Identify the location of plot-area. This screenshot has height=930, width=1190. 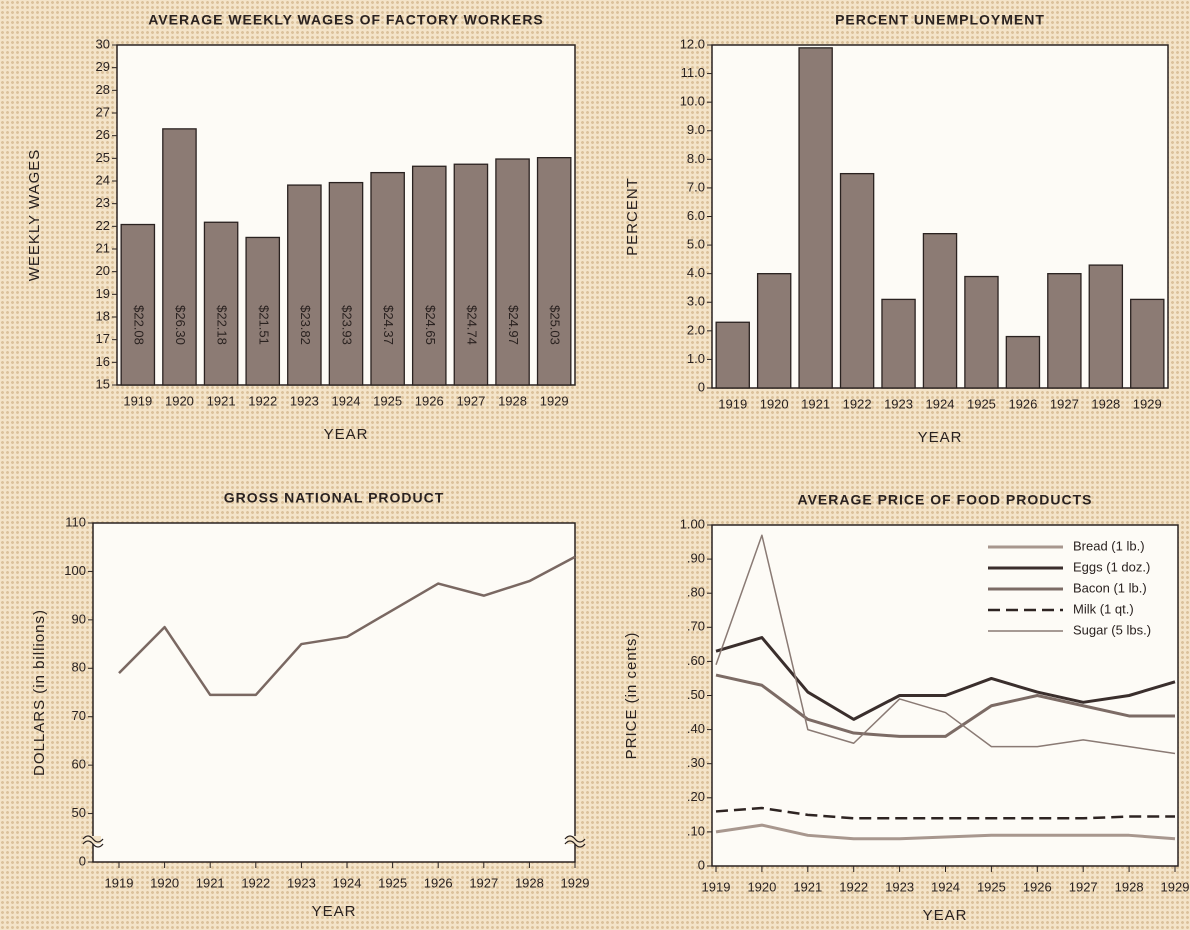
(334, 692).